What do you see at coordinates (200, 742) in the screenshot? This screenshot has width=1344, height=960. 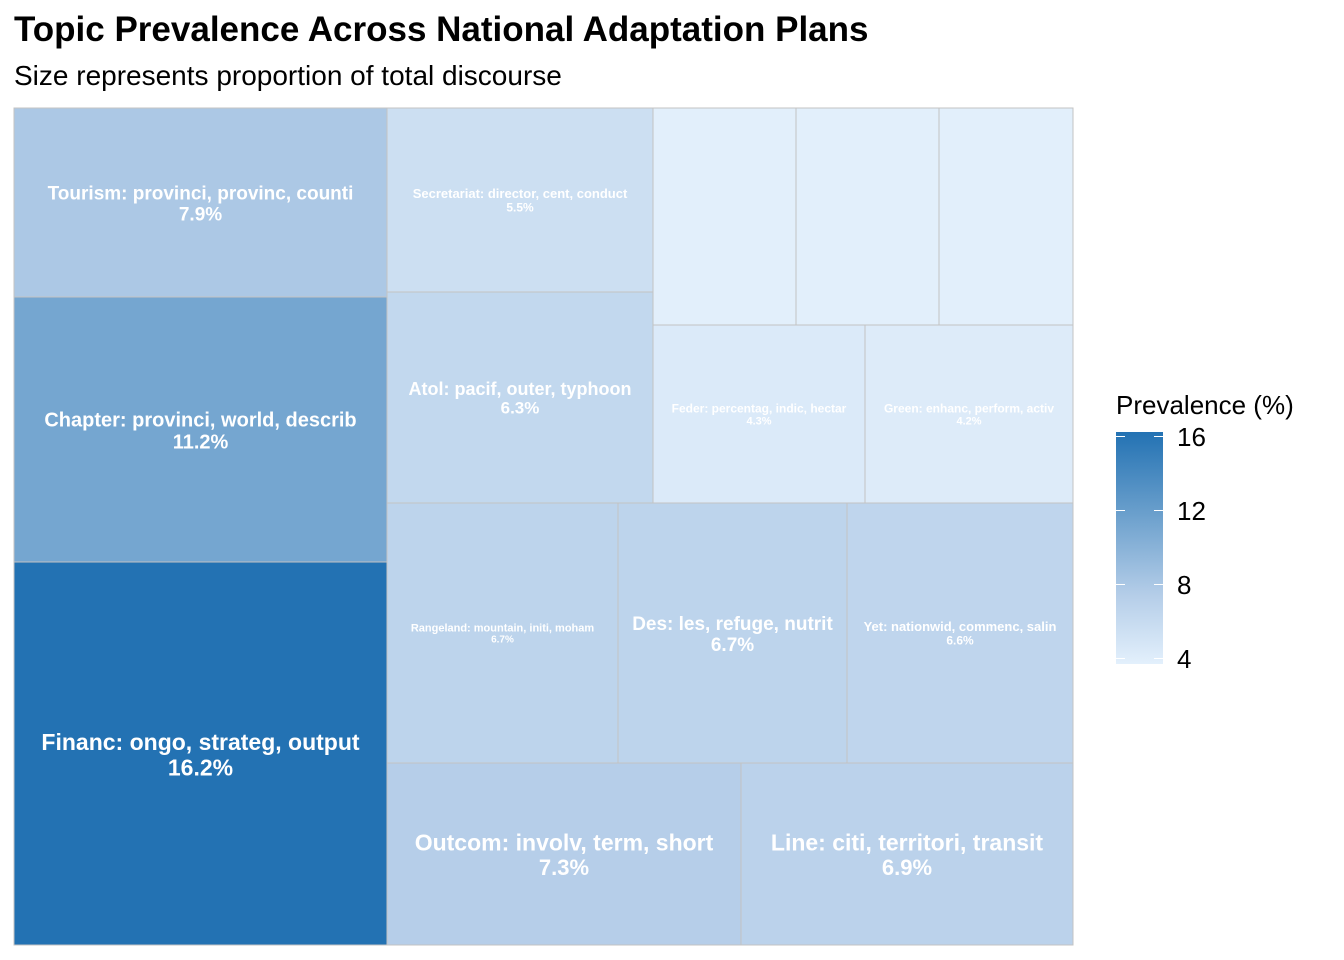 I see `tile-label: Financ: ongo, strateg, output` at bounding box center [200, 742].